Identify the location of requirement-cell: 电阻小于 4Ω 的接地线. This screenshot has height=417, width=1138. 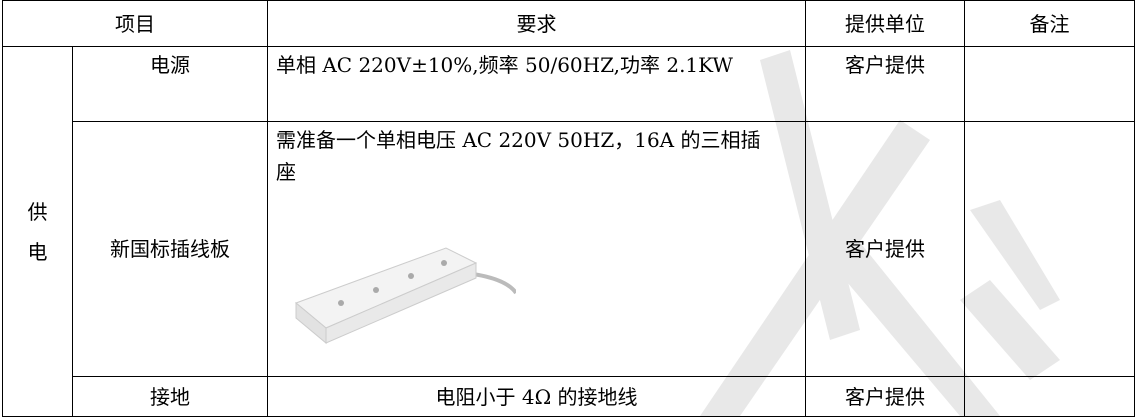
(536, 396).